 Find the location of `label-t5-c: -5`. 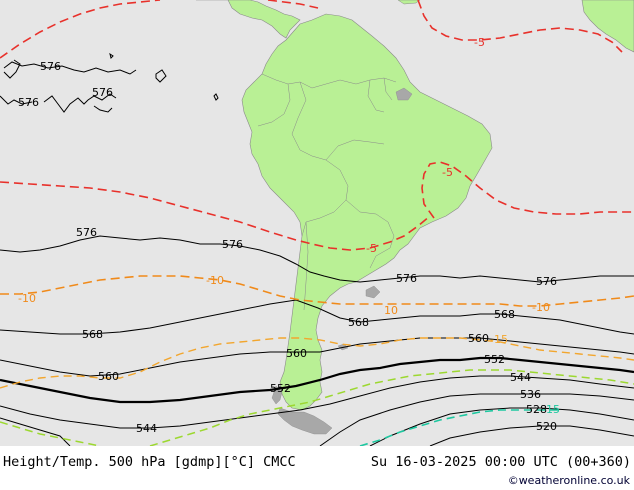

label-t5-c: -5 is located at coordinates (371, 248).